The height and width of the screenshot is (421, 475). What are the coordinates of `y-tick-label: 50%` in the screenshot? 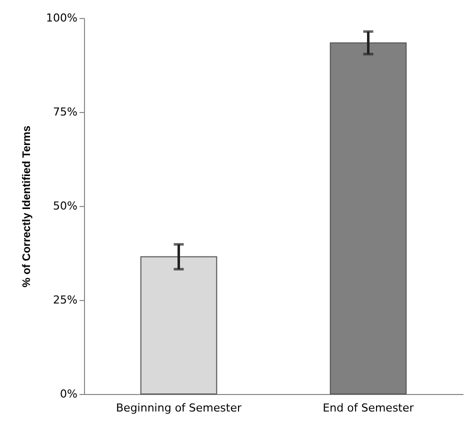 It's located at (65, 206).